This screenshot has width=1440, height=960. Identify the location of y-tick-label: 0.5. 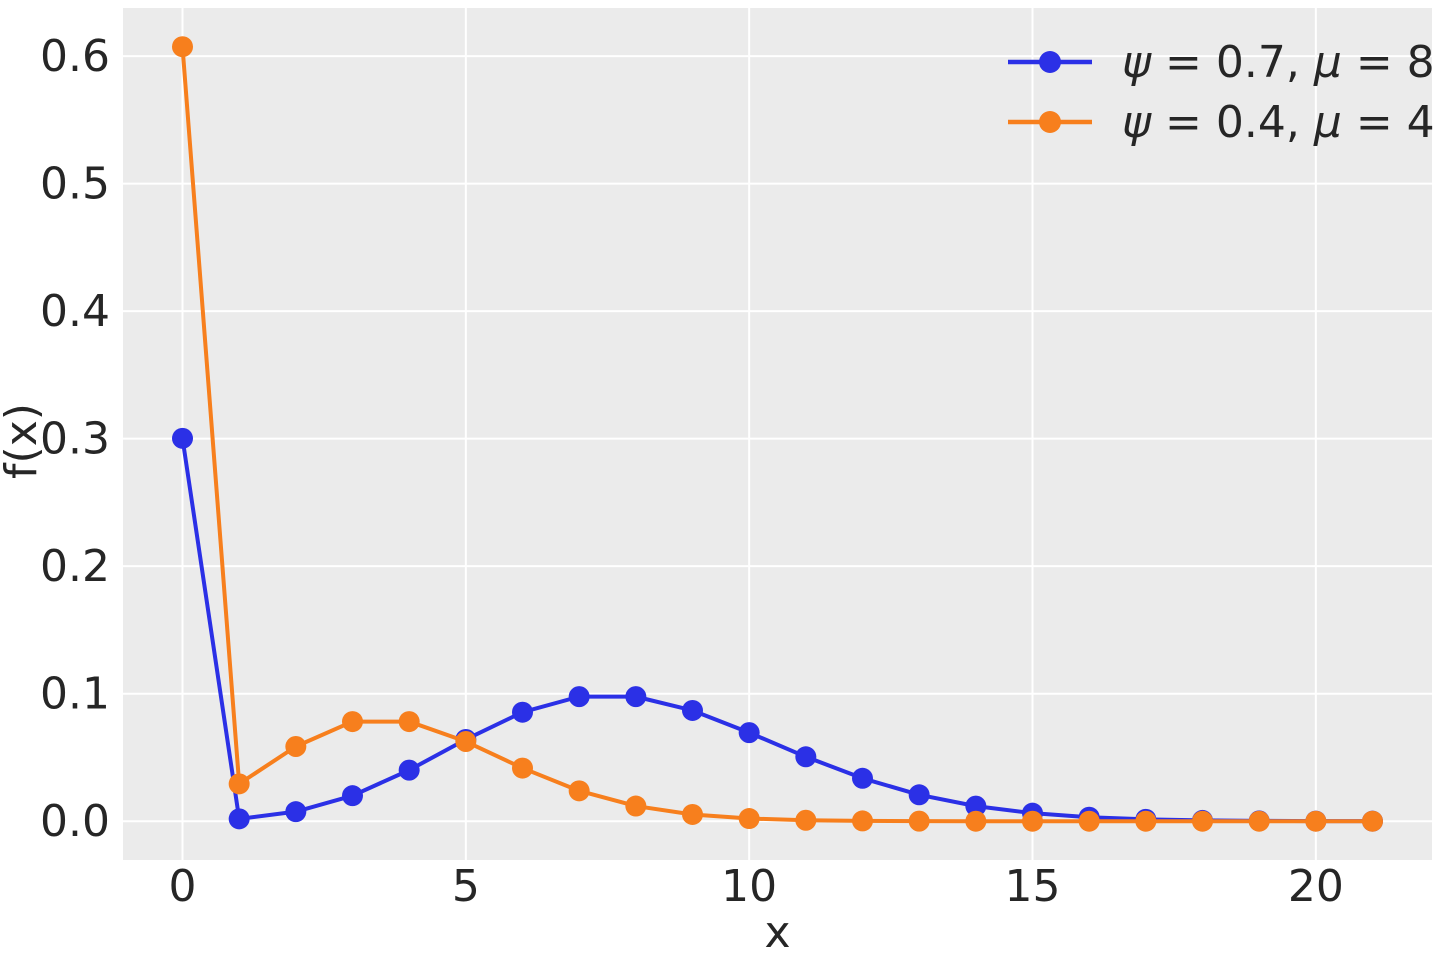
(75, 184).